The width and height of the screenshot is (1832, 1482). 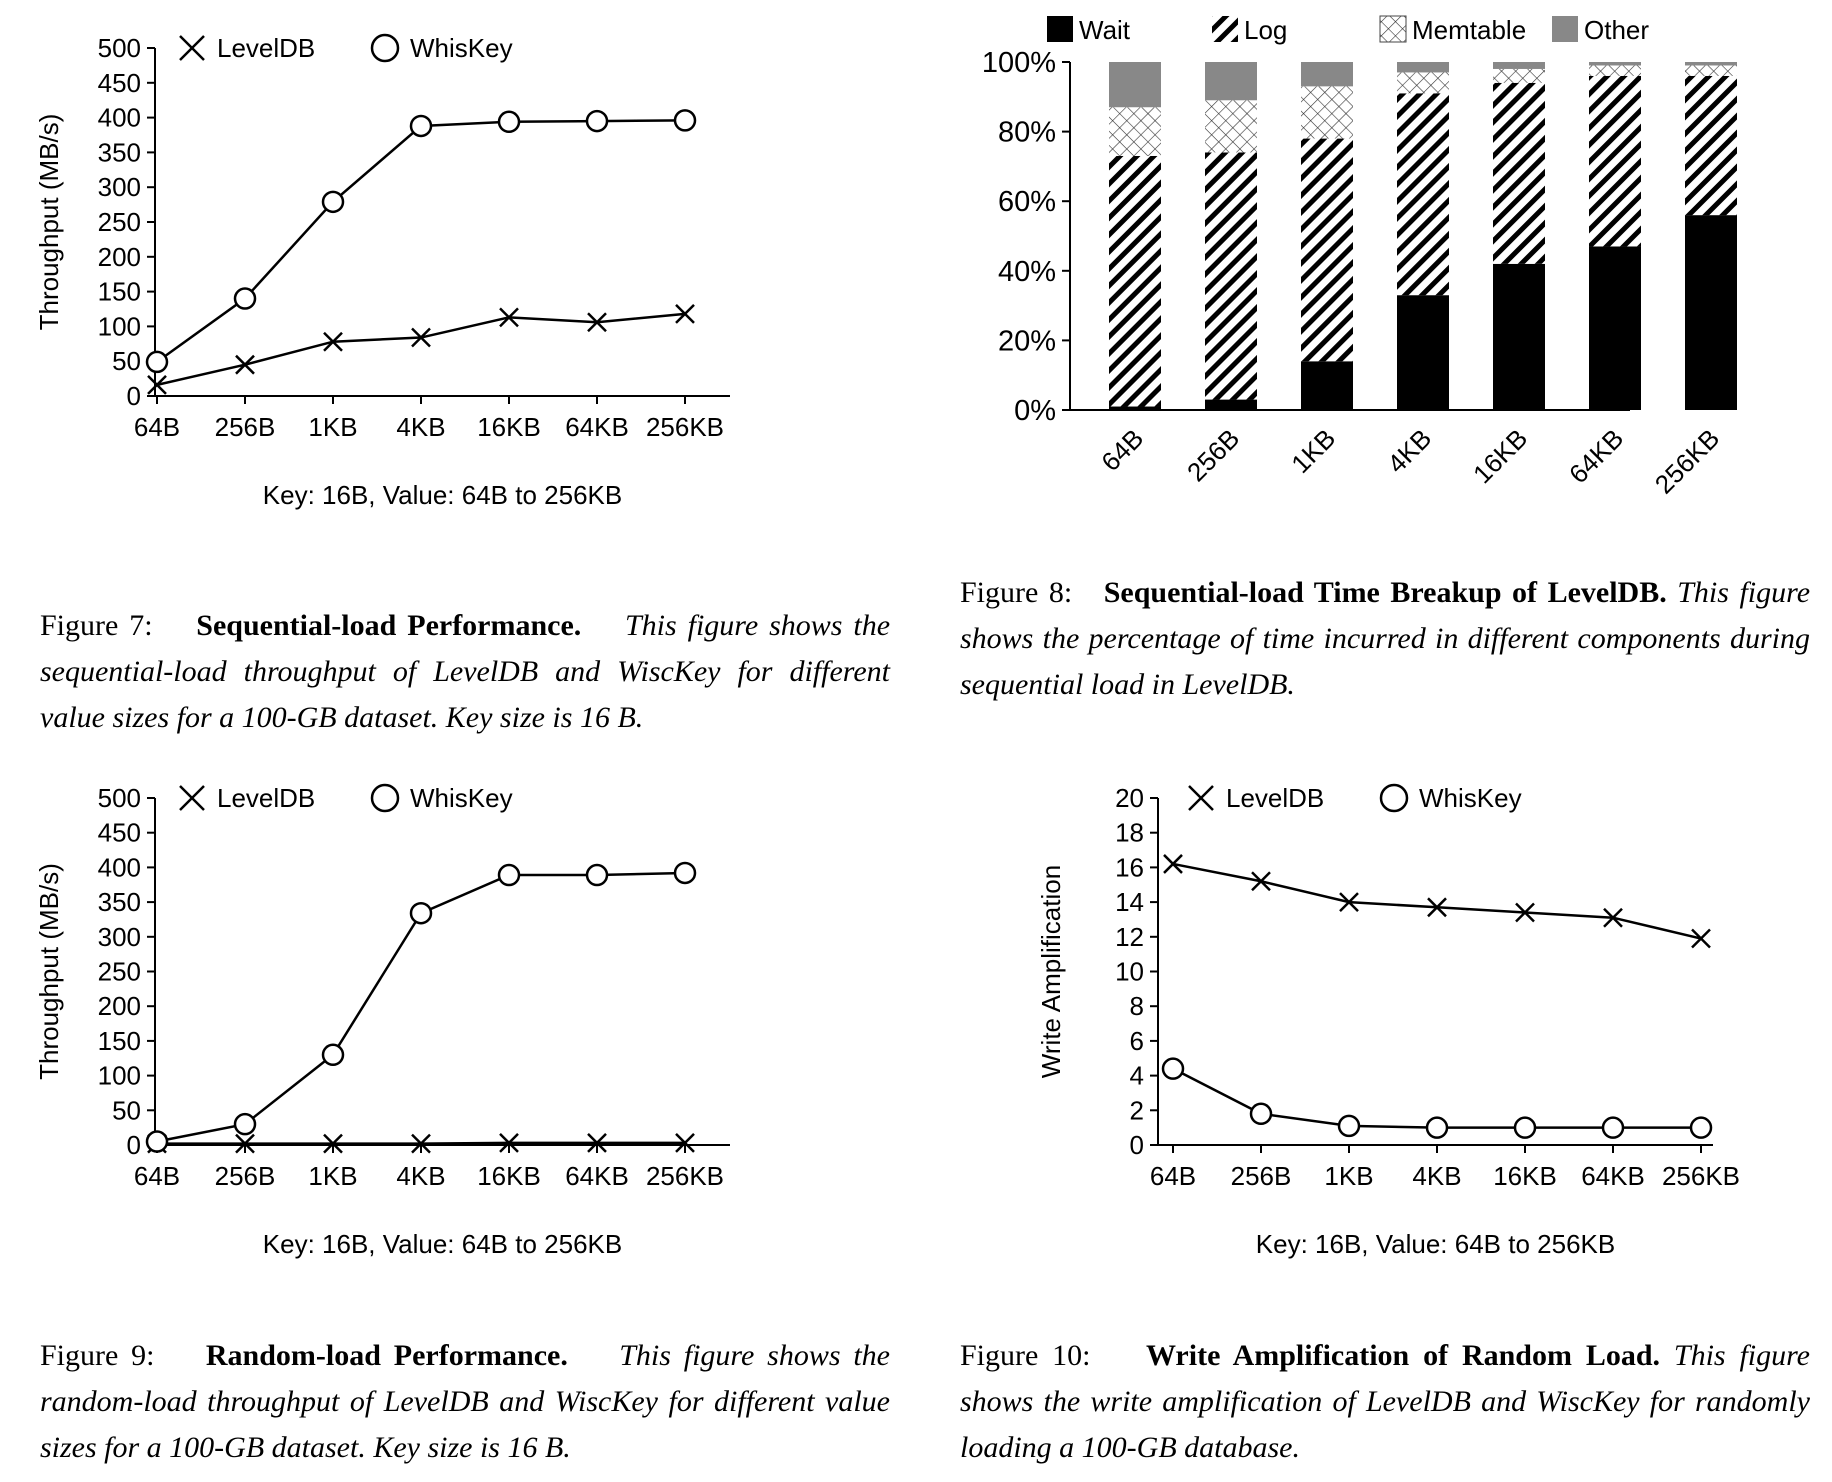 What do you see at coordinates (1137, 1006) in the screenshot?
I see `fig10-y-tick-label: 8` at bounding box center [1137, 1006].